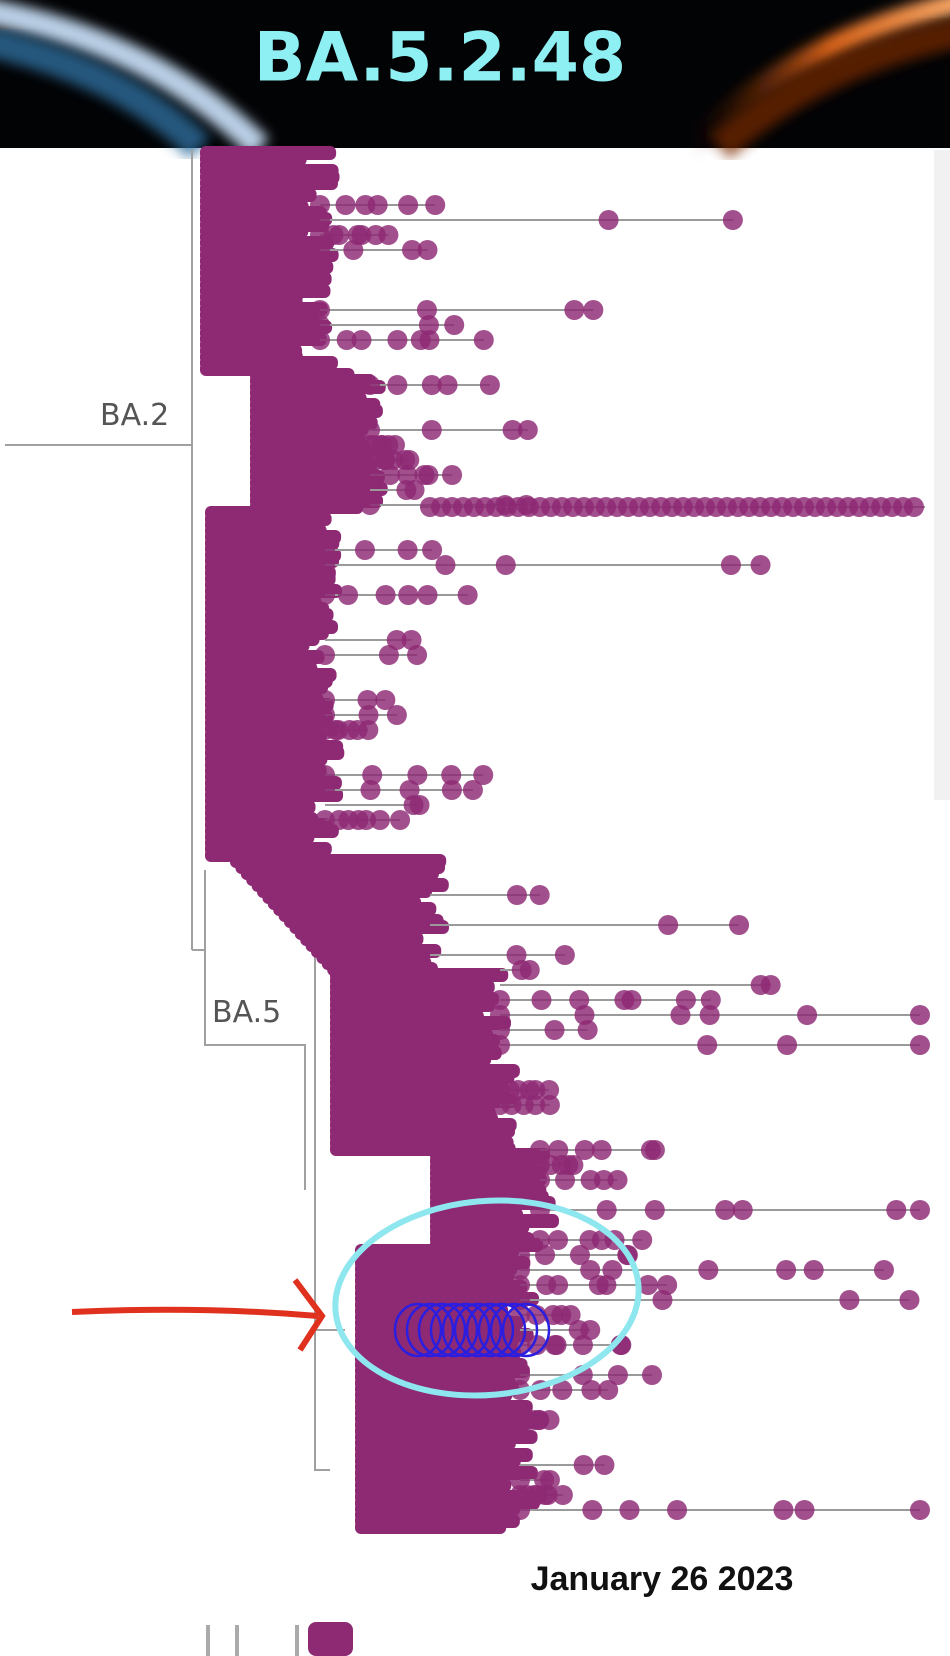 The image size is (950, 1656). Describe the element at coordinates (662, 1579) in the screenshot. I see `date: January 26 2023` at that location.